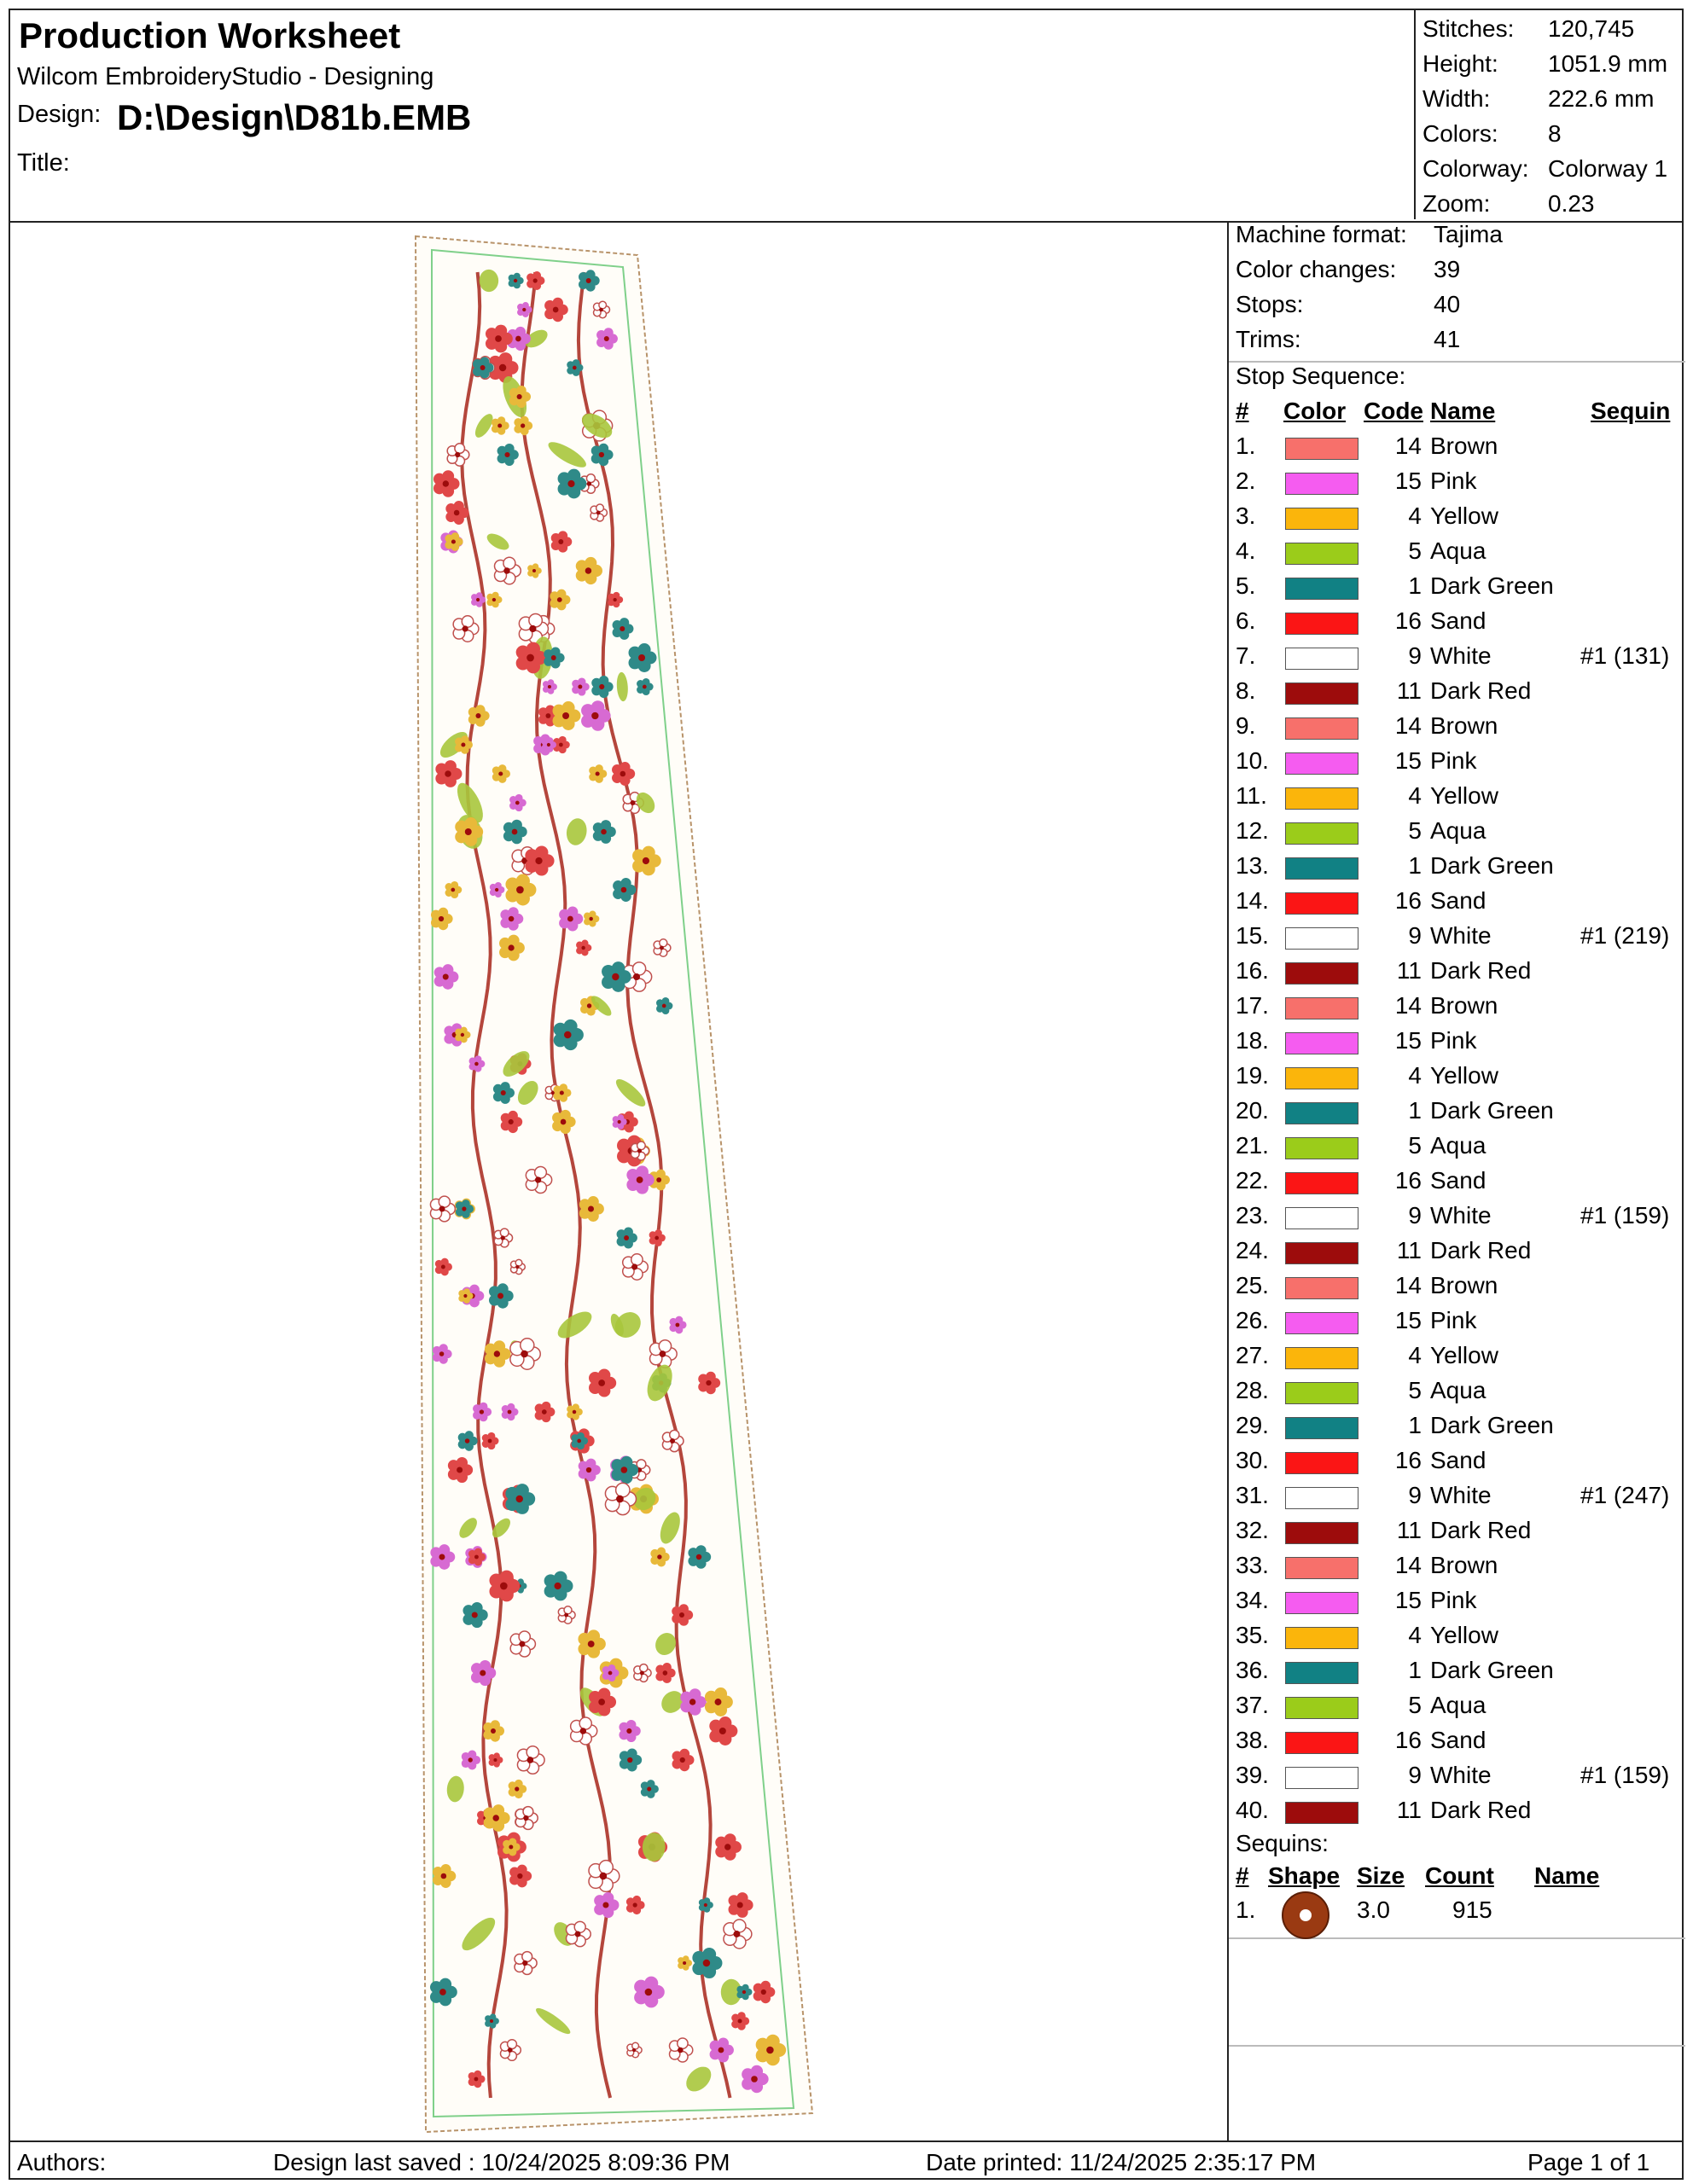  I want to click on color-code: 5, so click(1415, 1146).